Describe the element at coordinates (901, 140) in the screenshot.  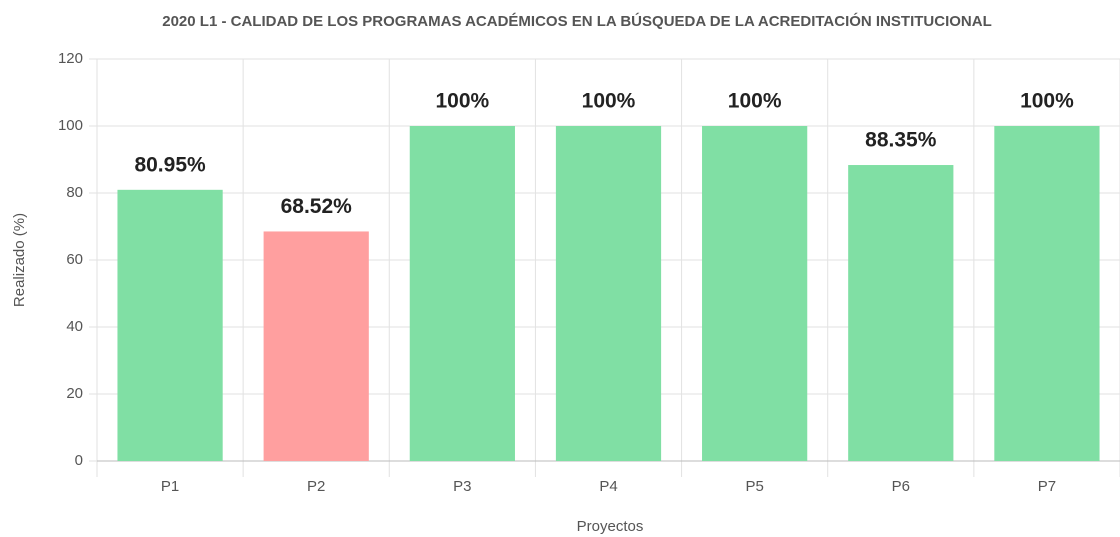
I see `data-label: 88.35%` at that location.